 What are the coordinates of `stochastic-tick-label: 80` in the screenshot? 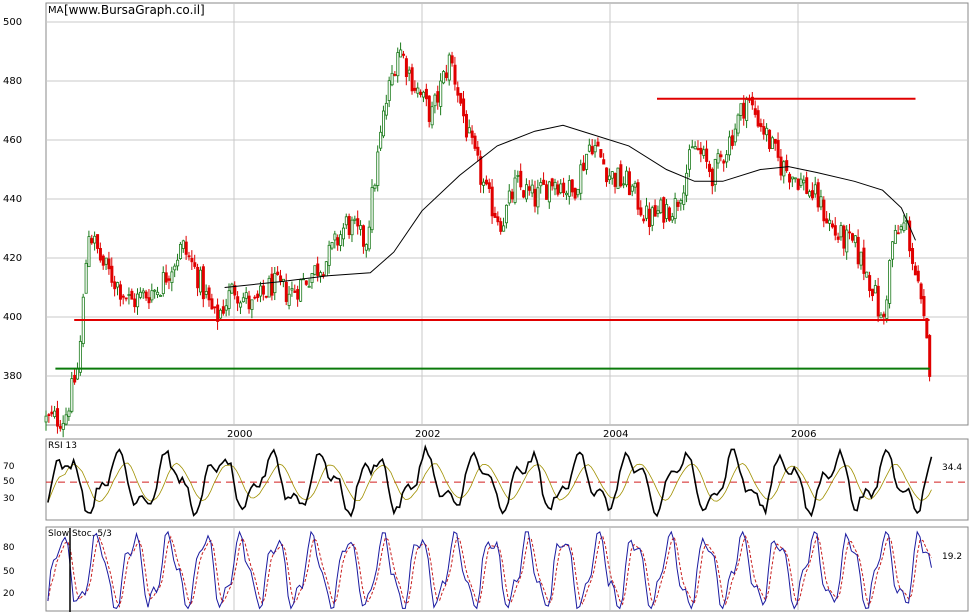 It's located at (9, 548).